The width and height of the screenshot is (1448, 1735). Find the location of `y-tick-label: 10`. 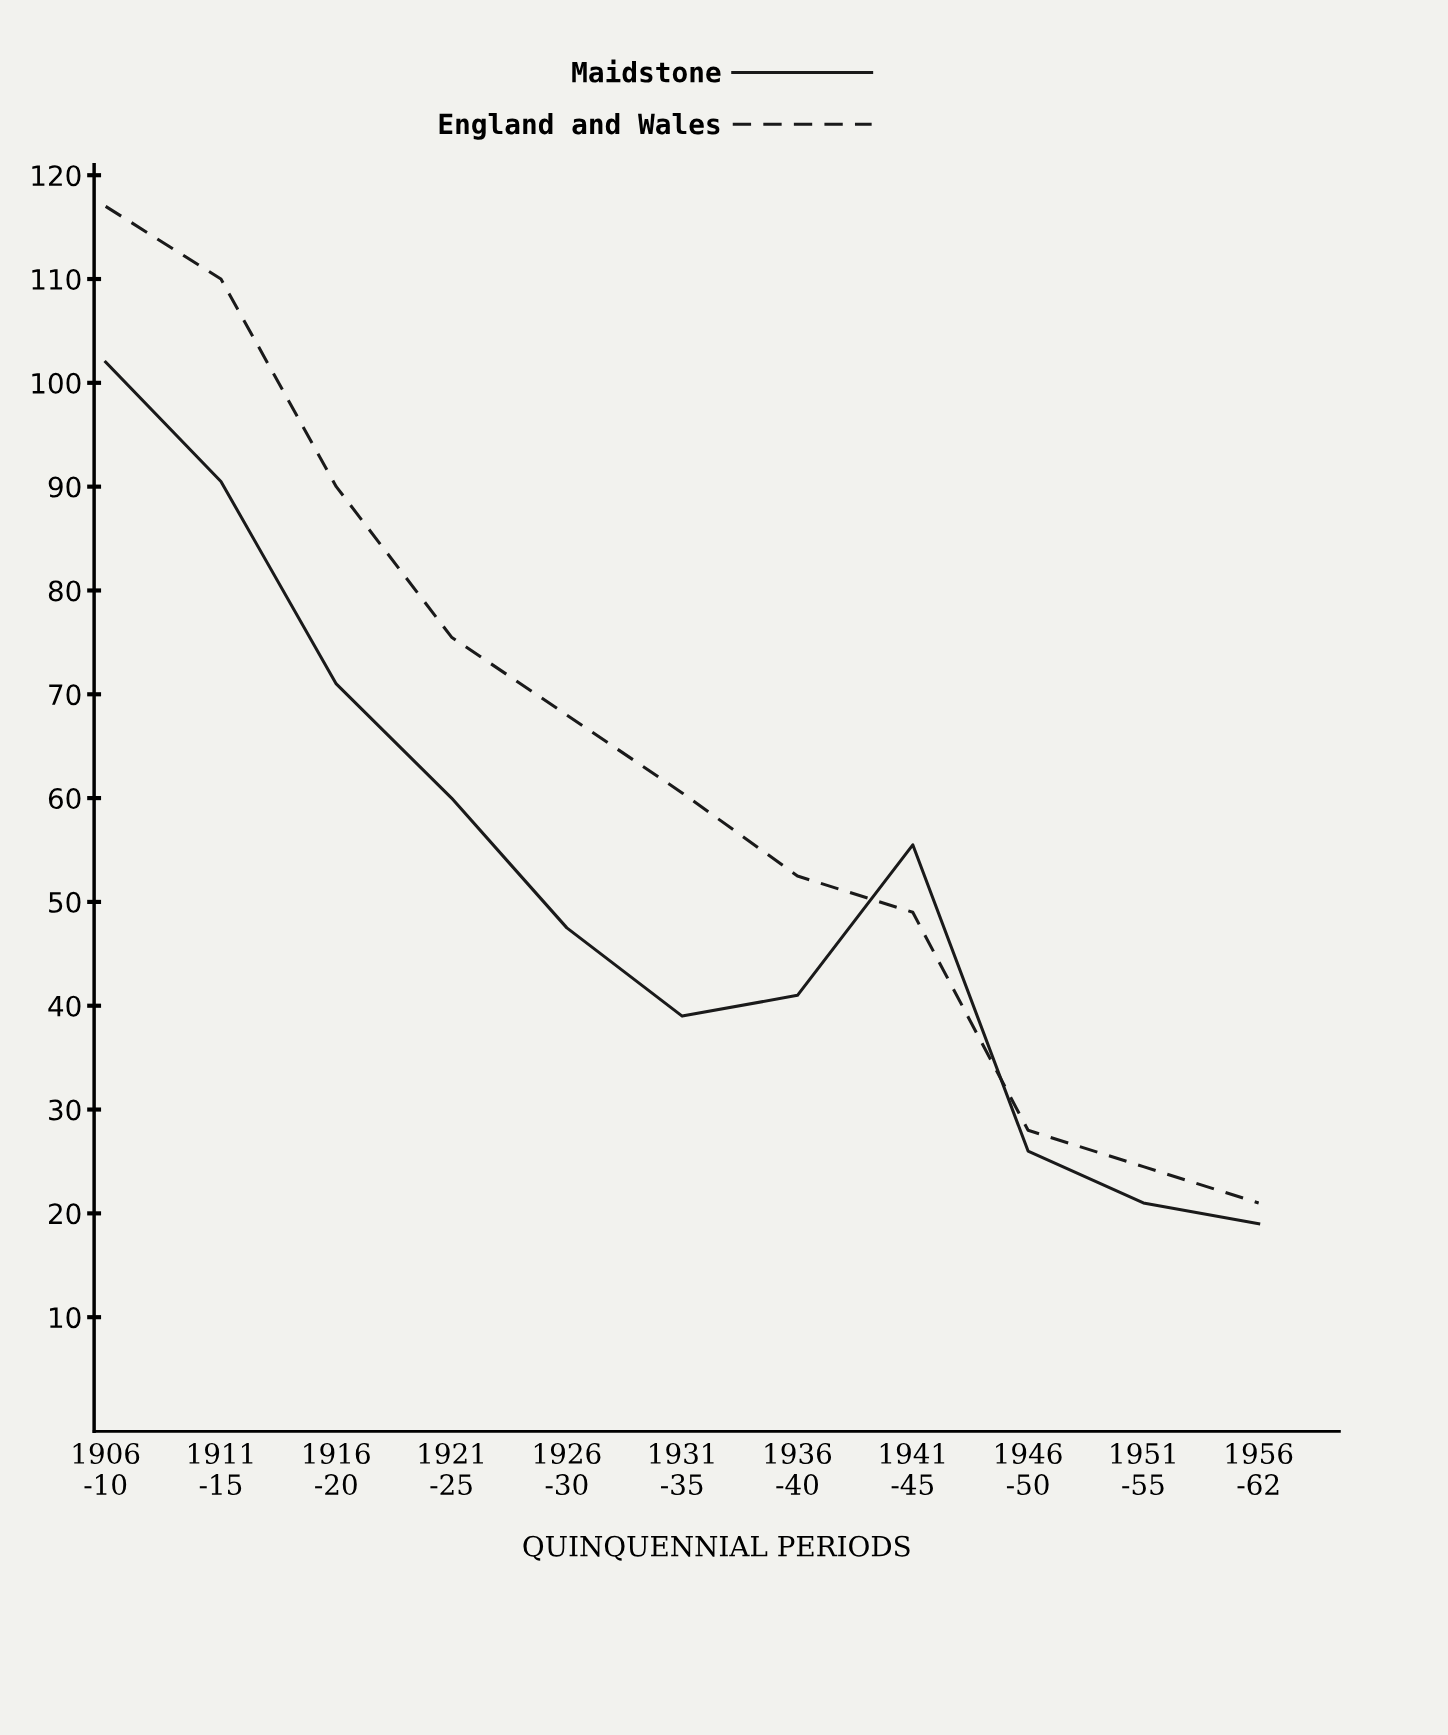

y-tick-label: 10 is located at coordinates (65, 1318).